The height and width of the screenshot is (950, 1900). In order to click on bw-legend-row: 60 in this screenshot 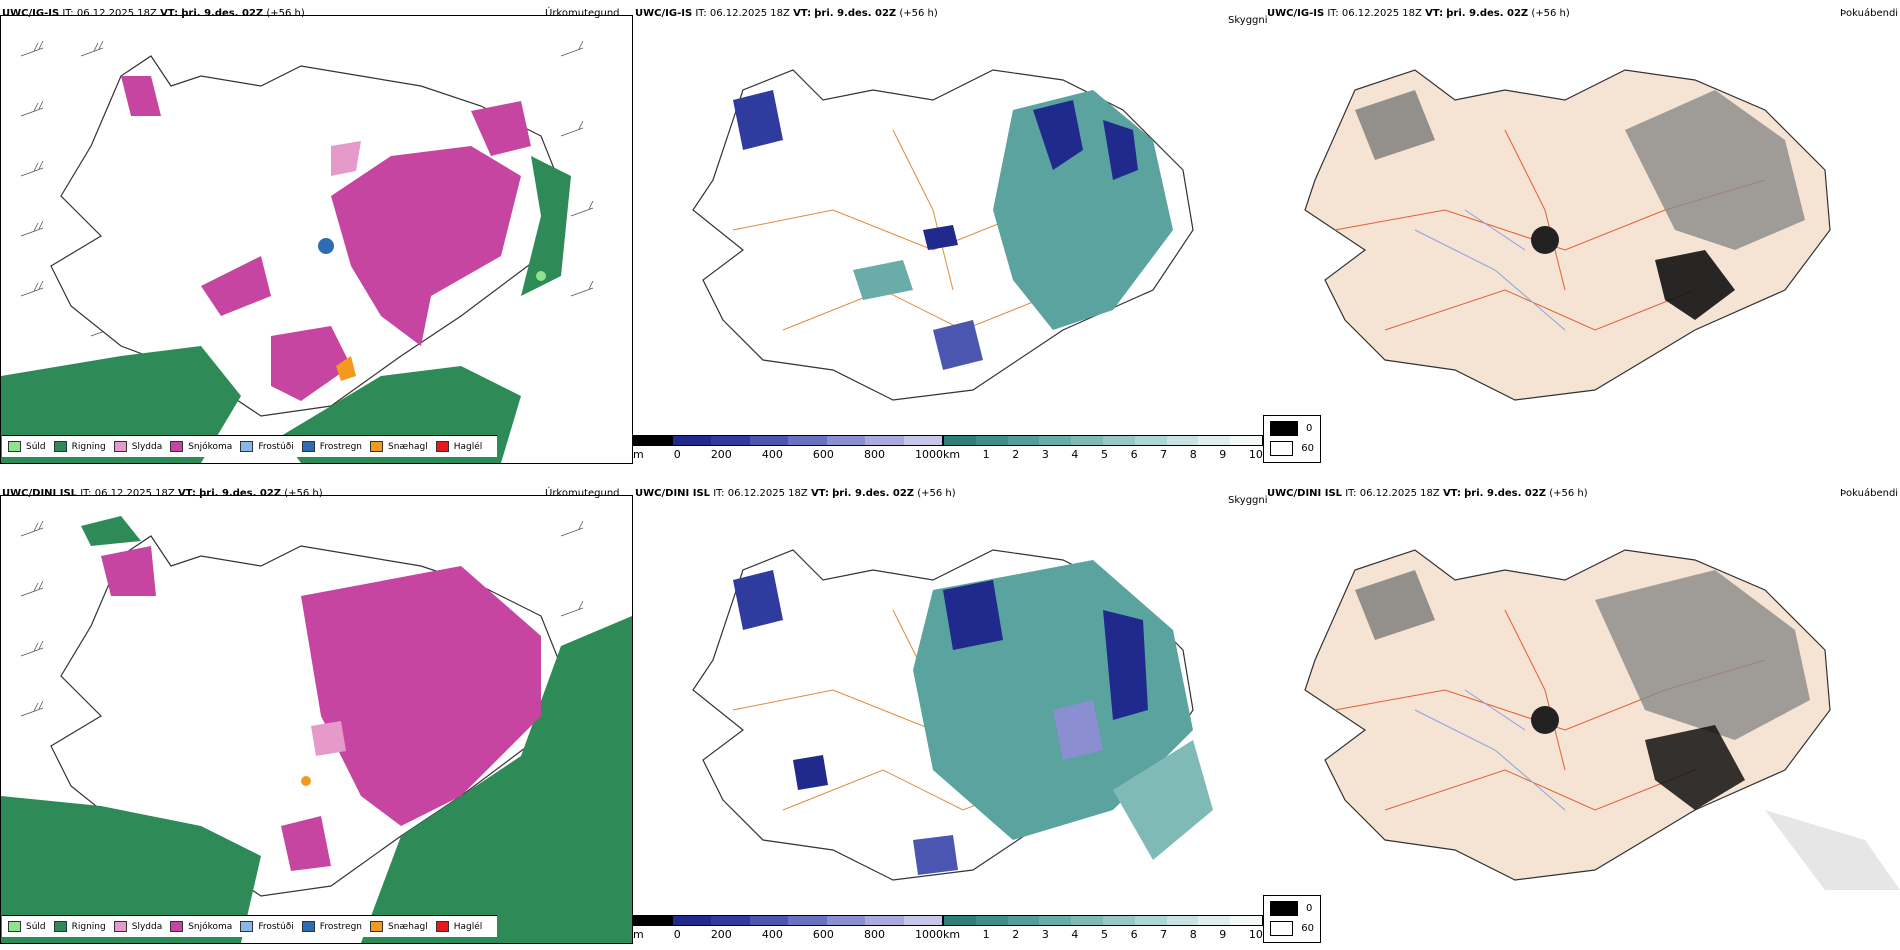, I will do `click(1292, 928)`.